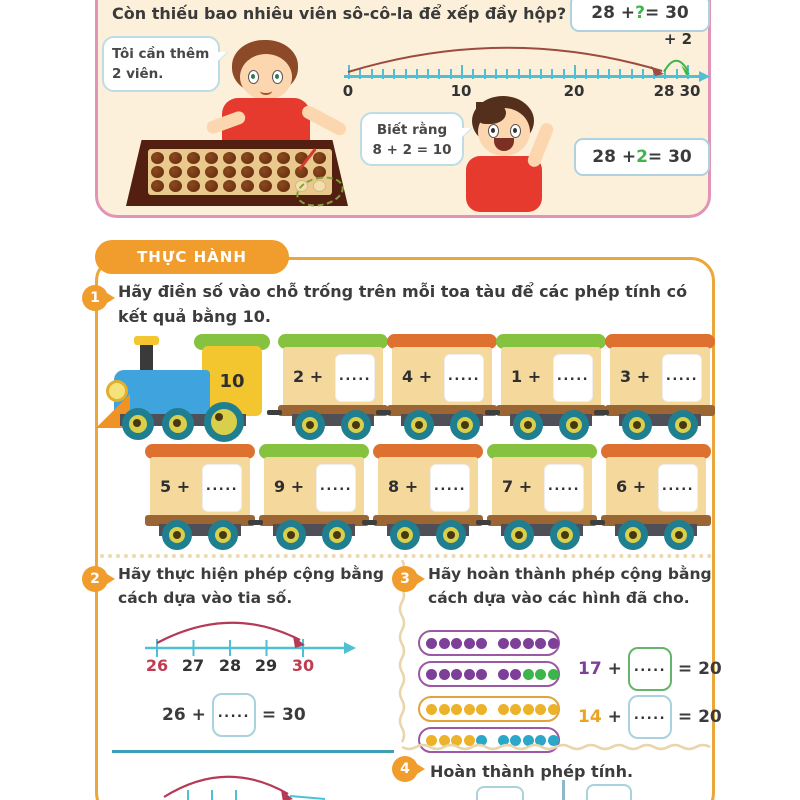 The width and height of the screenshot is (800, 800). I want to click on car-equation-label: 2 +, so click(308, 376).